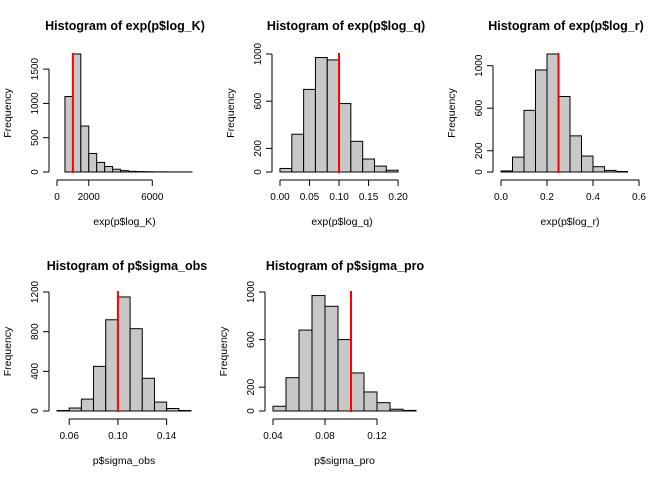 The height and width of the screenshot is (480, 672). What do you see at coordinates (570, 222) in the screenshot?
I see `x-axis-label: exp(p$log_r)` at bounding box center [570, 222].